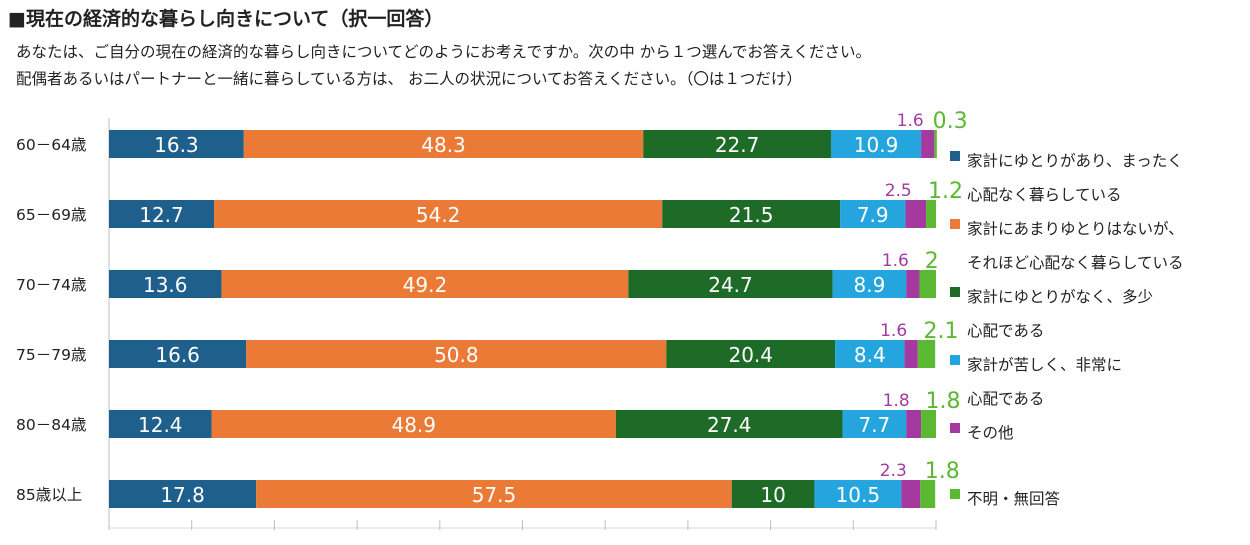  What do you see at coordinates (51, 355) in the screenshot?
I see `category-label: 75－79歳` at bounding box center [51, 355].